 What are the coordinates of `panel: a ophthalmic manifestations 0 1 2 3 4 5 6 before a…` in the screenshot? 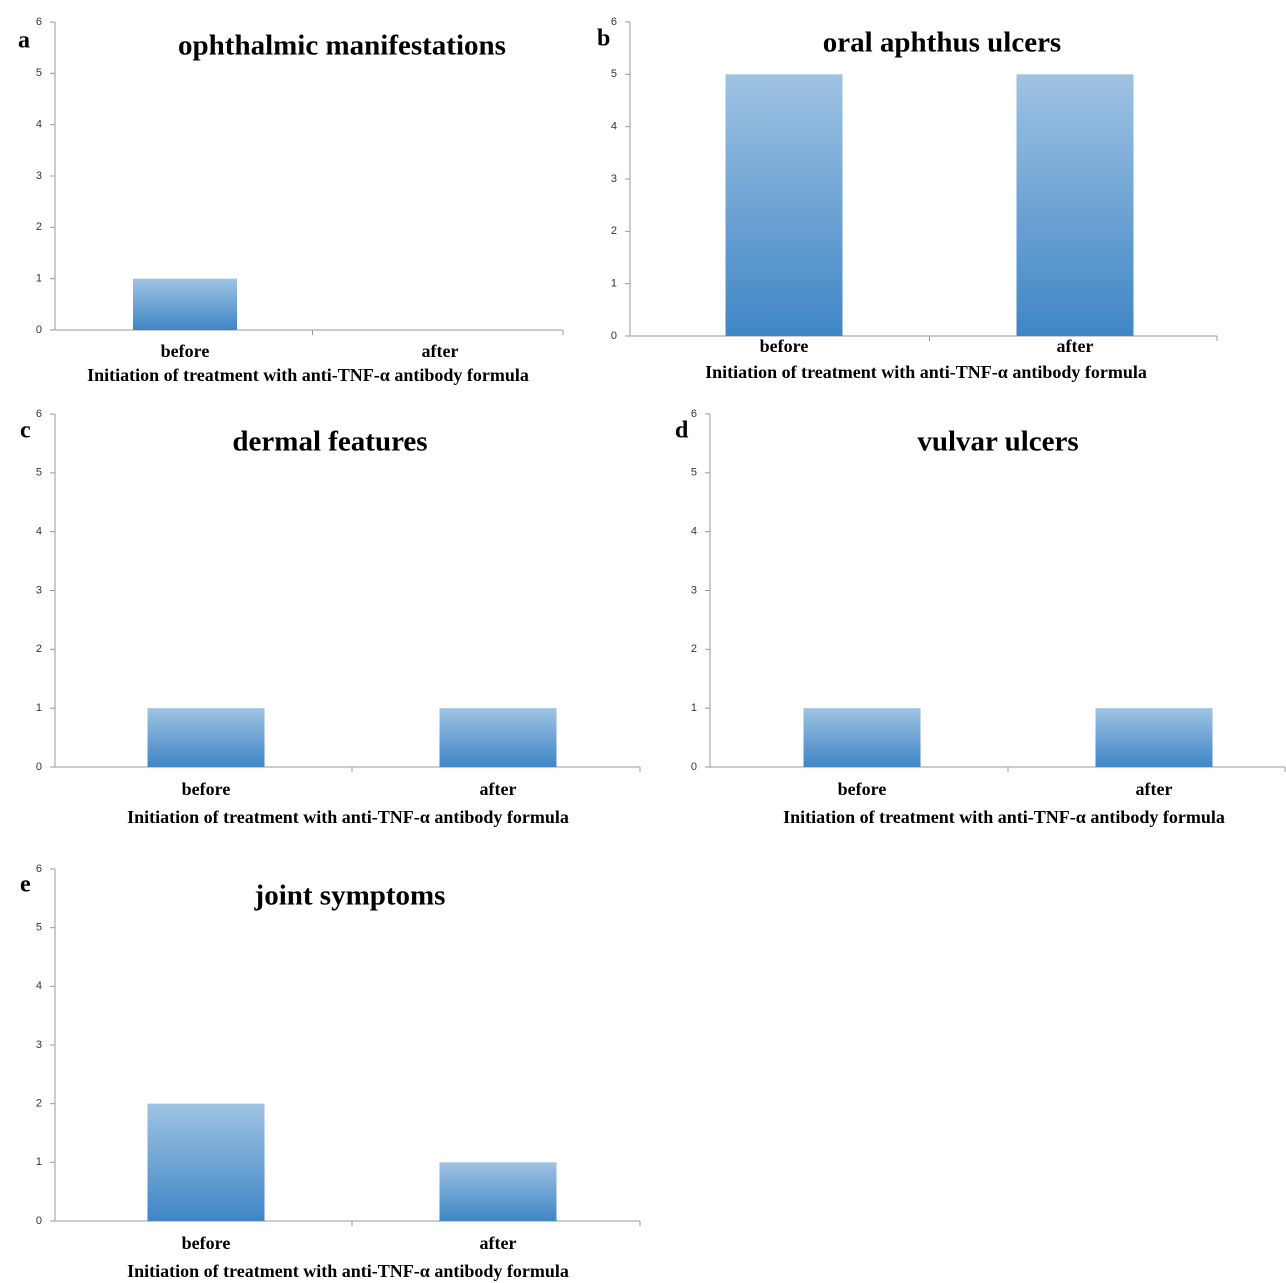 It's located at (291, 200).